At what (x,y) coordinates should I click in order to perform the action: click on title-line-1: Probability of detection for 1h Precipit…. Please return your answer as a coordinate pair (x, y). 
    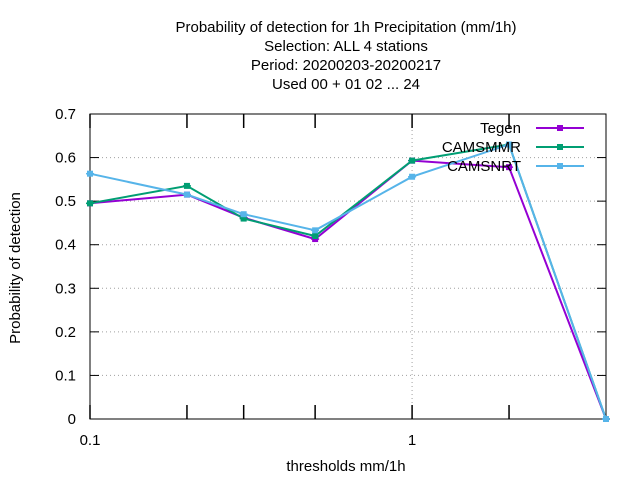
    Looking at the image, I should click on (346, 27).